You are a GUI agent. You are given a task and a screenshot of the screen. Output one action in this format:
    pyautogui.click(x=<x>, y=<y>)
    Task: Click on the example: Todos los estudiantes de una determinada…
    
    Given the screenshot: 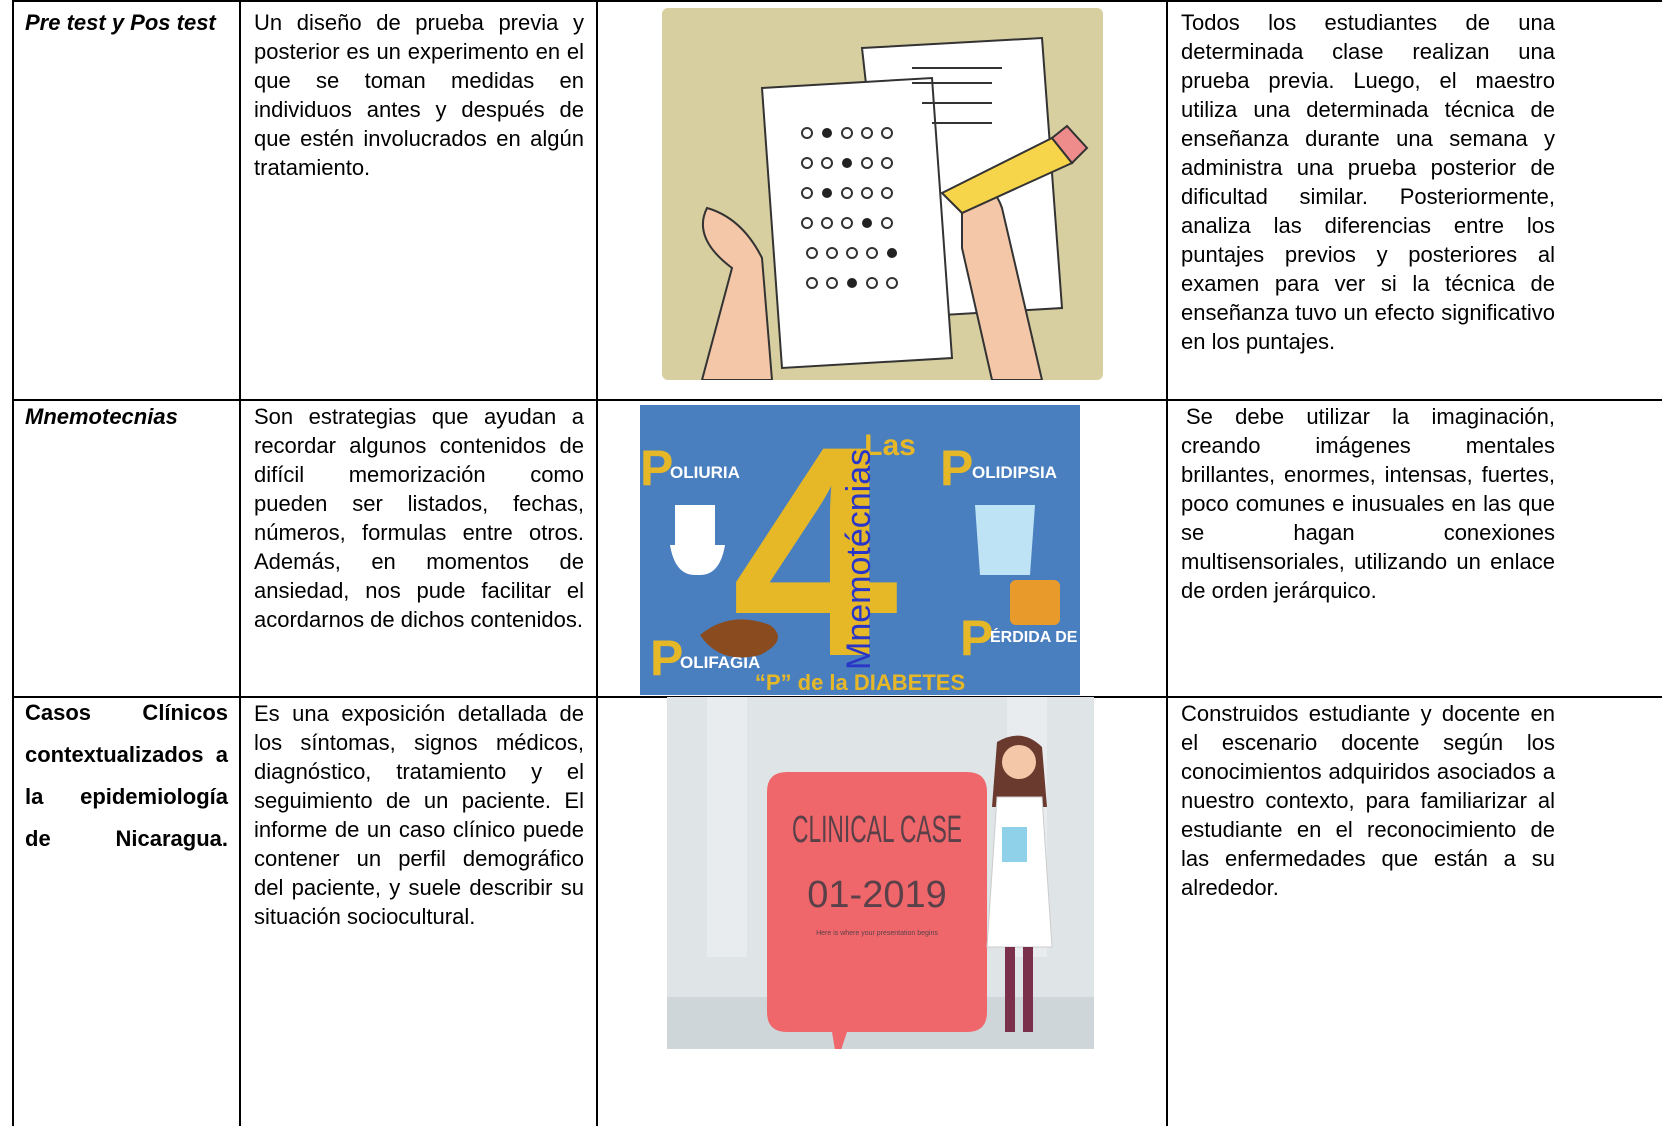 What is the action you would take?
    pyautogui.click(x=1368, y=182)
    